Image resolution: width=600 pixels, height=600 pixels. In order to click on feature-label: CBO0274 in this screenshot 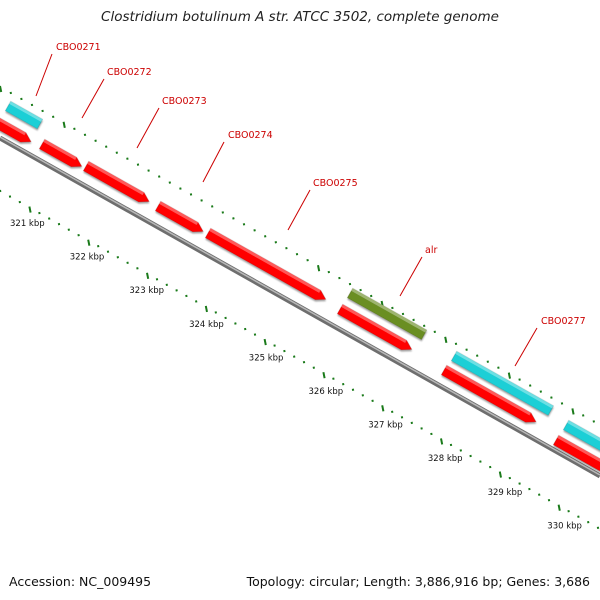, I will do `click(250, 135)`.